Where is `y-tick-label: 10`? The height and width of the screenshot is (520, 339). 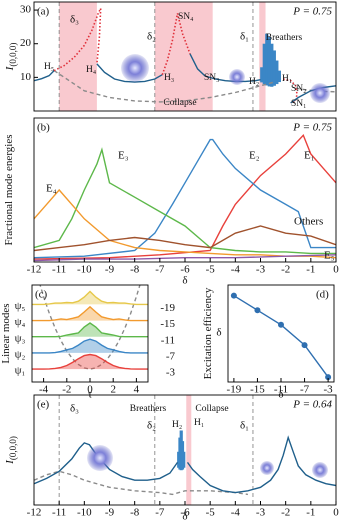 y-tick-label: 10 is located at coordinates (26, 77).